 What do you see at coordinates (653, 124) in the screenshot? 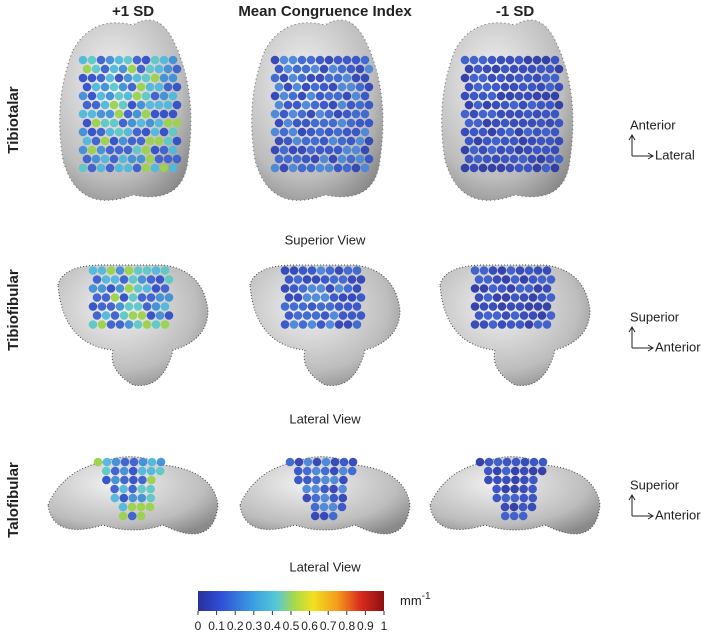
I see `axis-up-label: Anterior` at bounding box center [653, 124].